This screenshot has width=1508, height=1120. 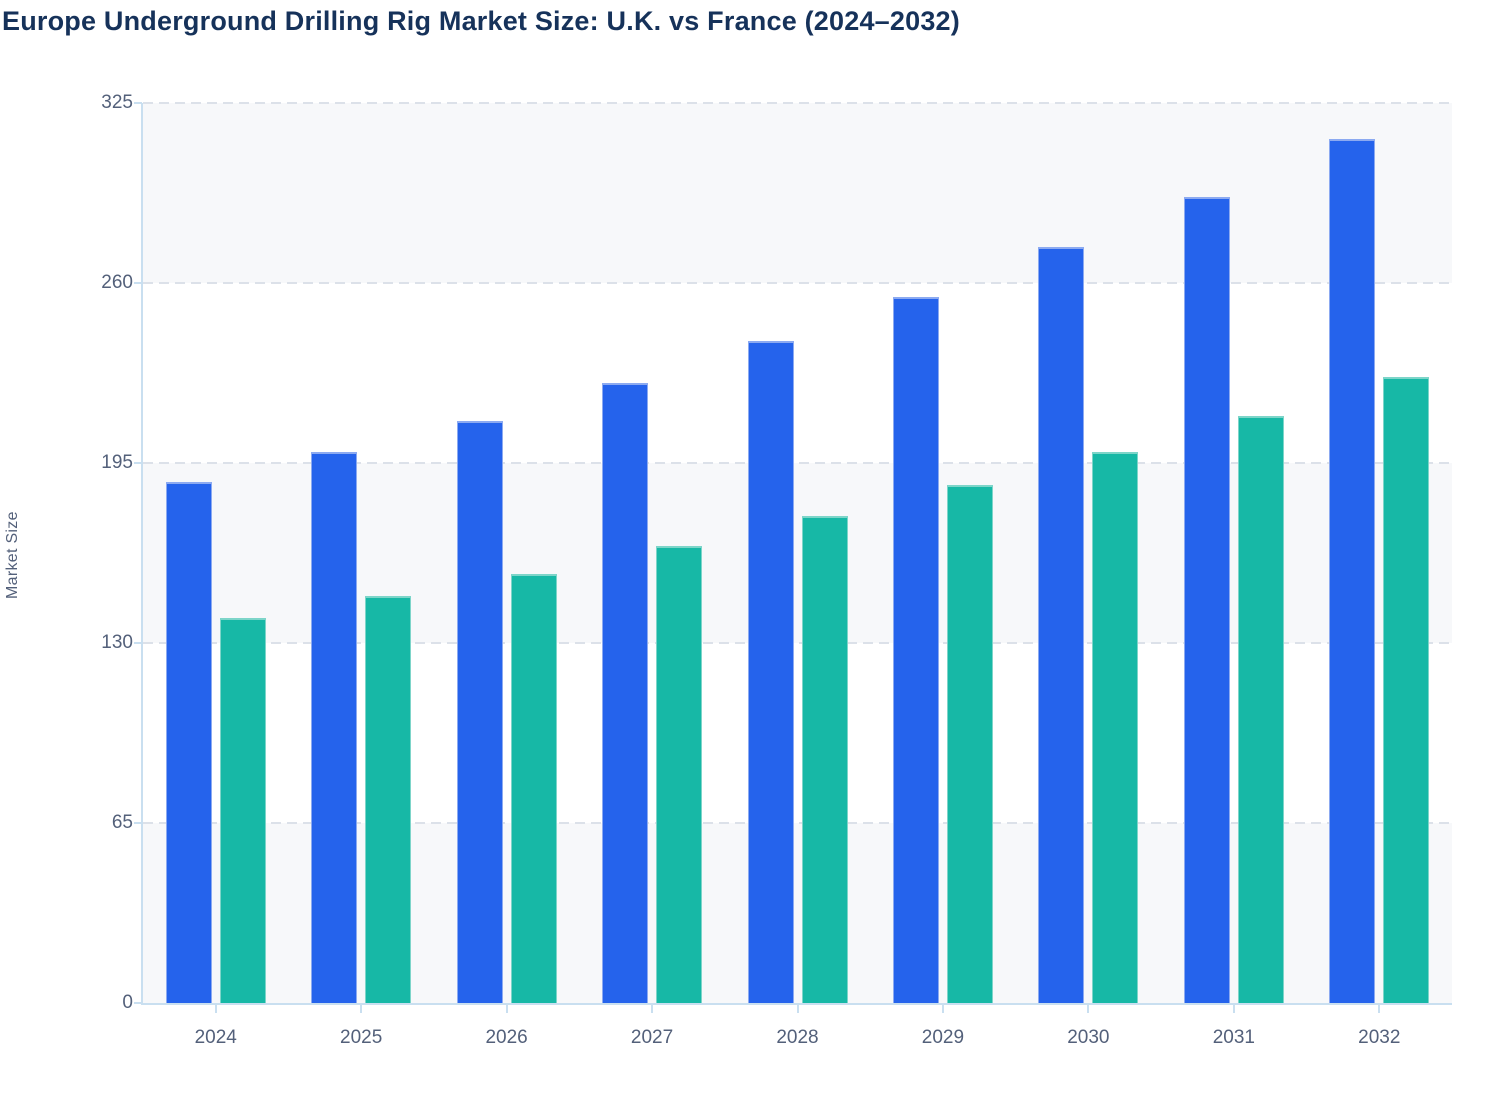 I want to click on bar-uk-2032, so click(x=1352, y=571).